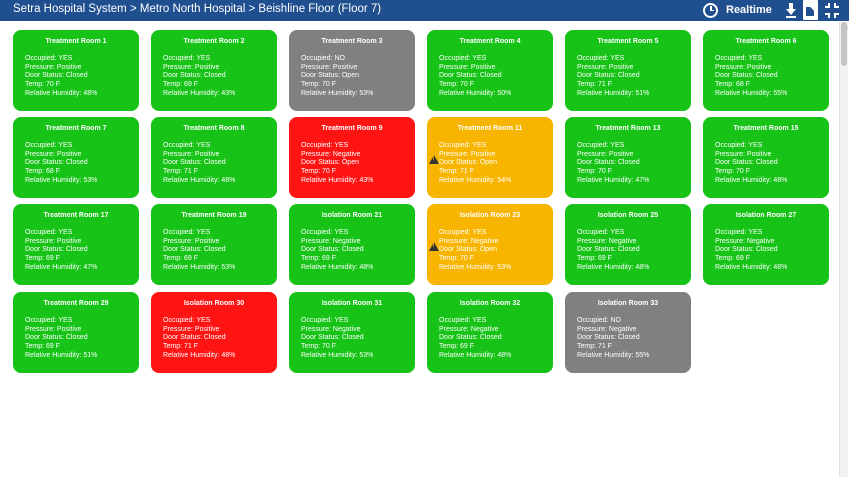 The width and height of the screenshot is (849, 477). I want to click on room-humidity-line: Relative Humidity: 47%, so click(82, 268).